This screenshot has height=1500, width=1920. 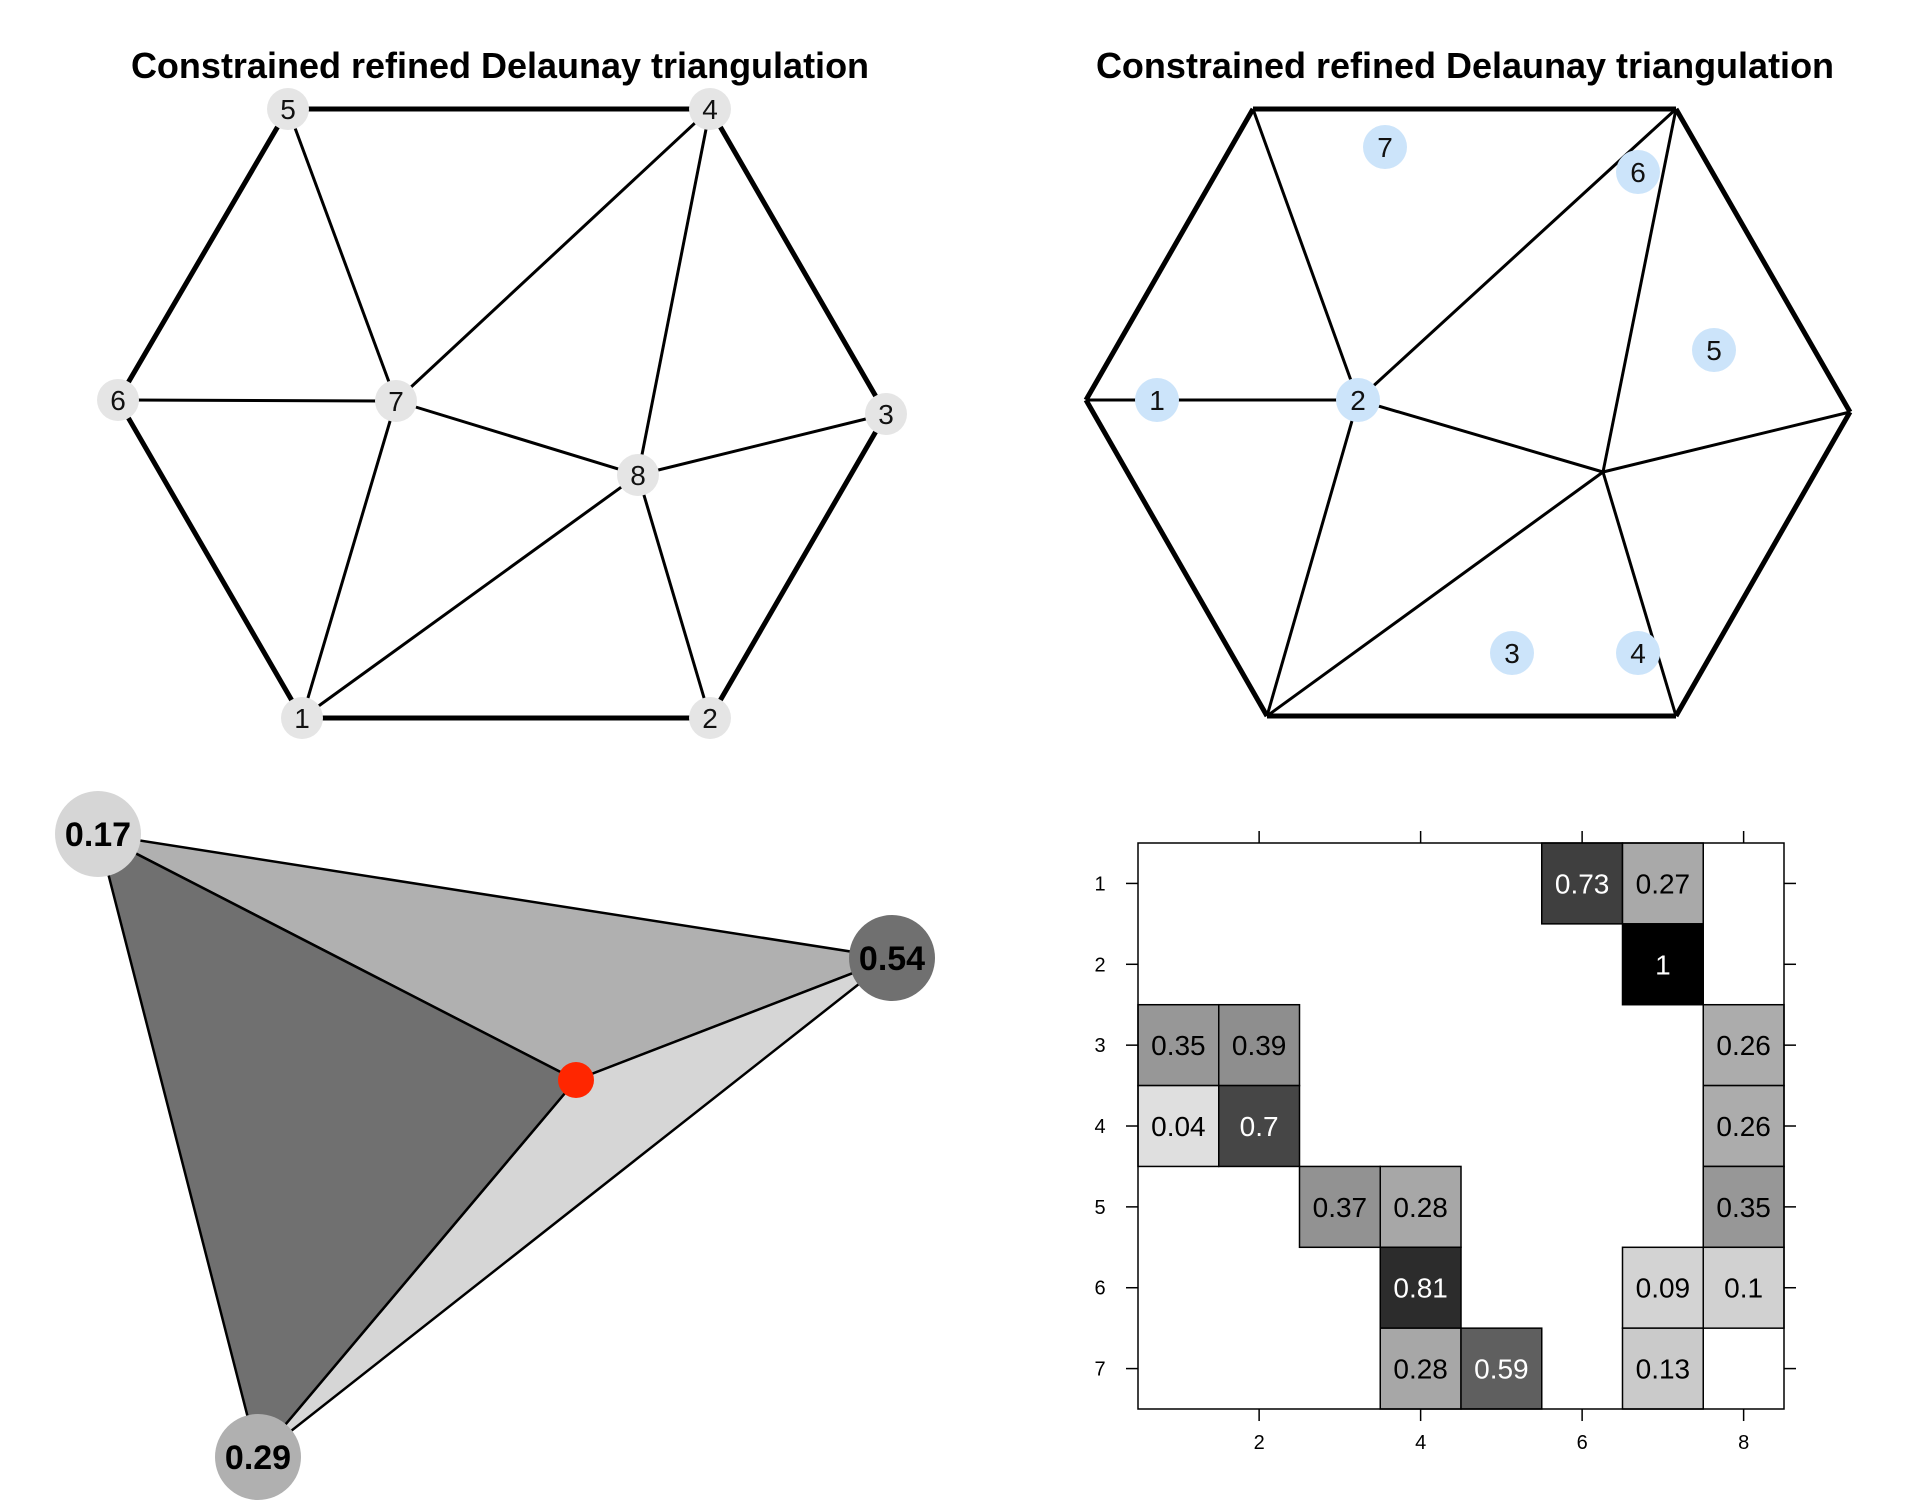 I want to click on heatmap-cell-label: 0.81, so click(x=1420, y=1288).